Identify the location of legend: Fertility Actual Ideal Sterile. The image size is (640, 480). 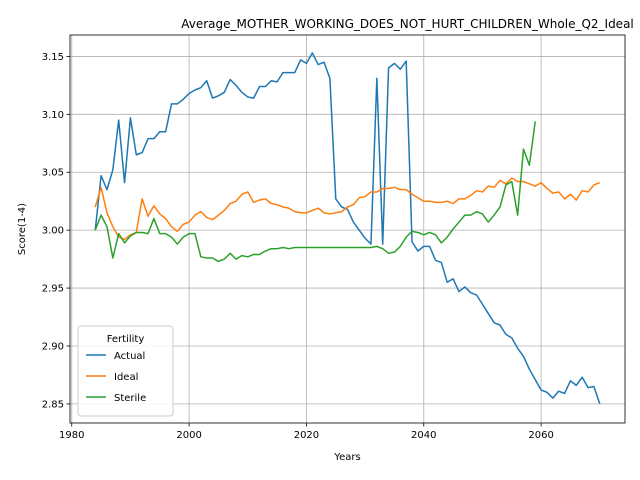
(125, 371).